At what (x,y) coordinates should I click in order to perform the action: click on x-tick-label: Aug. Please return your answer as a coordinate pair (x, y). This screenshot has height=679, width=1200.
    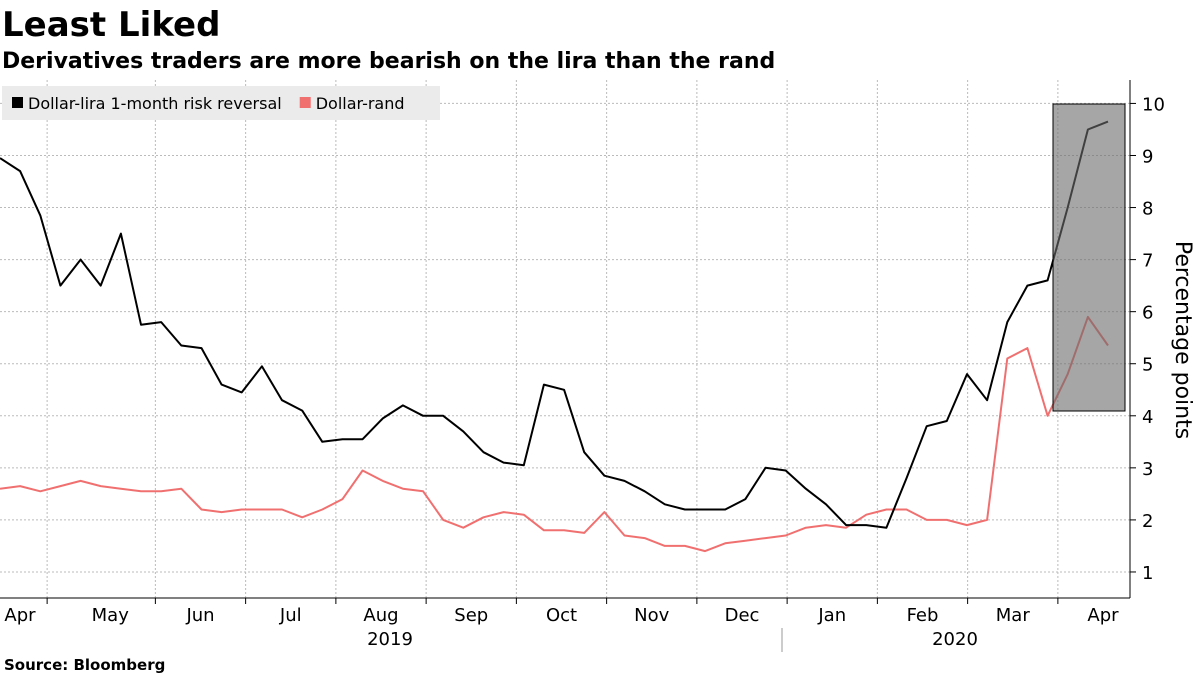
    Looking at the image, I should click on (380, 615).